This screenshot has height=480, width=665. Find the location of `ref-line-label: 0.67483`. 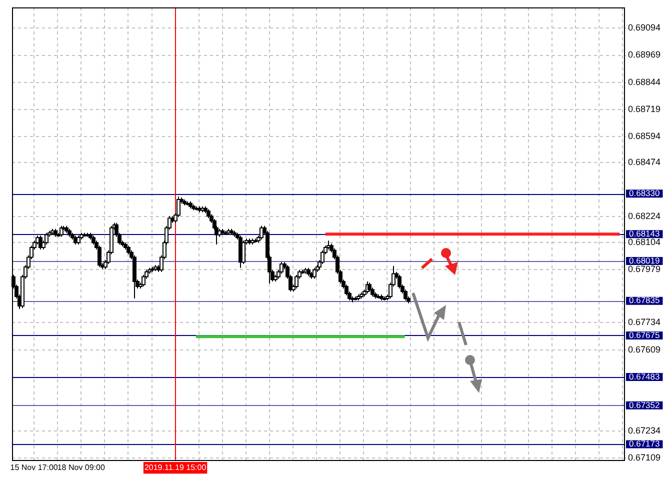

ref-line-label: 0.67483 is located at coordinates (644, 376).